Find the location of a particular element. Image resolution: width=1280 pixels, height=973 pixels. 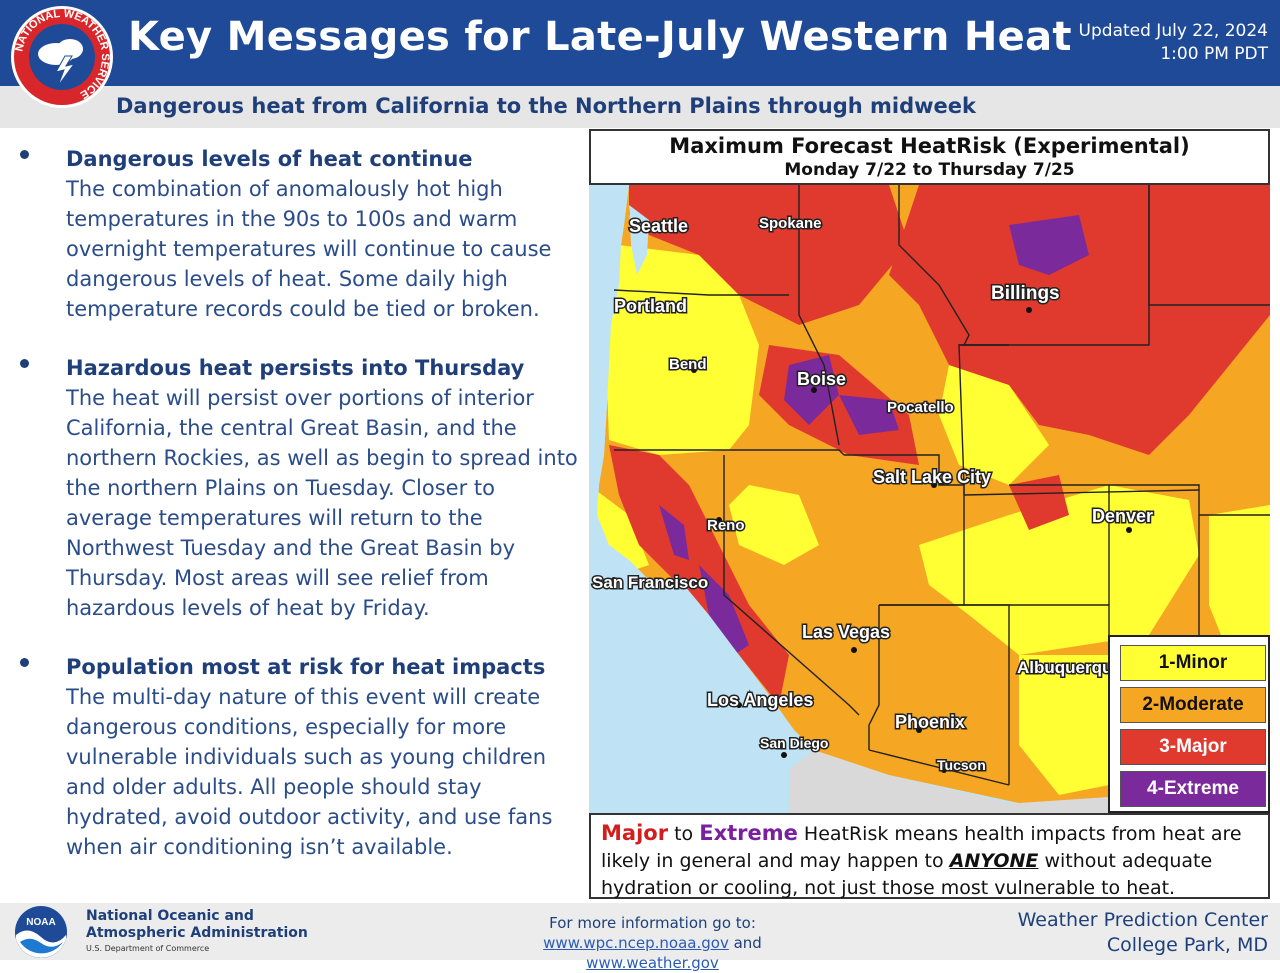

city-label: Reno is located at coordinates (726, 525).